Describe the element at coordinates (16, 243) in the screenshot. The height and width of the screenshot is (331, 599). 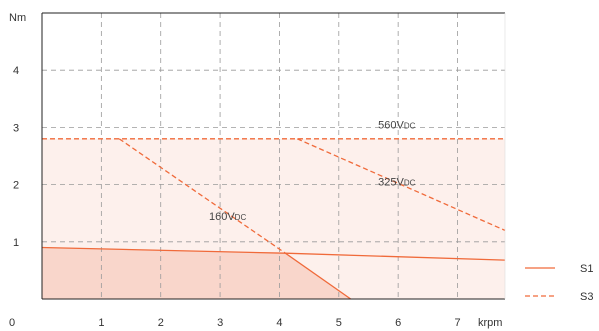
I see `y-tick-label-1: 1` at that location.